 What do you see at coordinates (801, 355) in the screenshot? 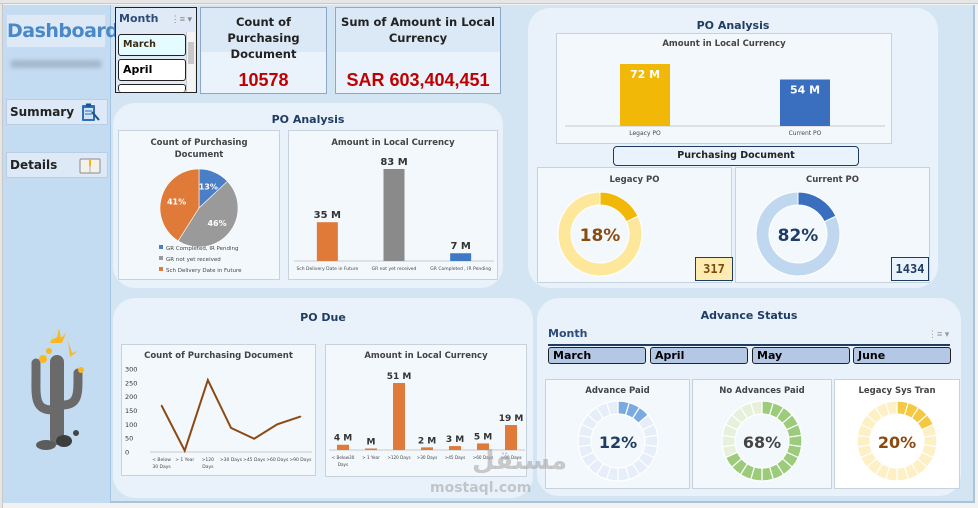
I see `advance-month-may: May` at bounding box center [801, 355].